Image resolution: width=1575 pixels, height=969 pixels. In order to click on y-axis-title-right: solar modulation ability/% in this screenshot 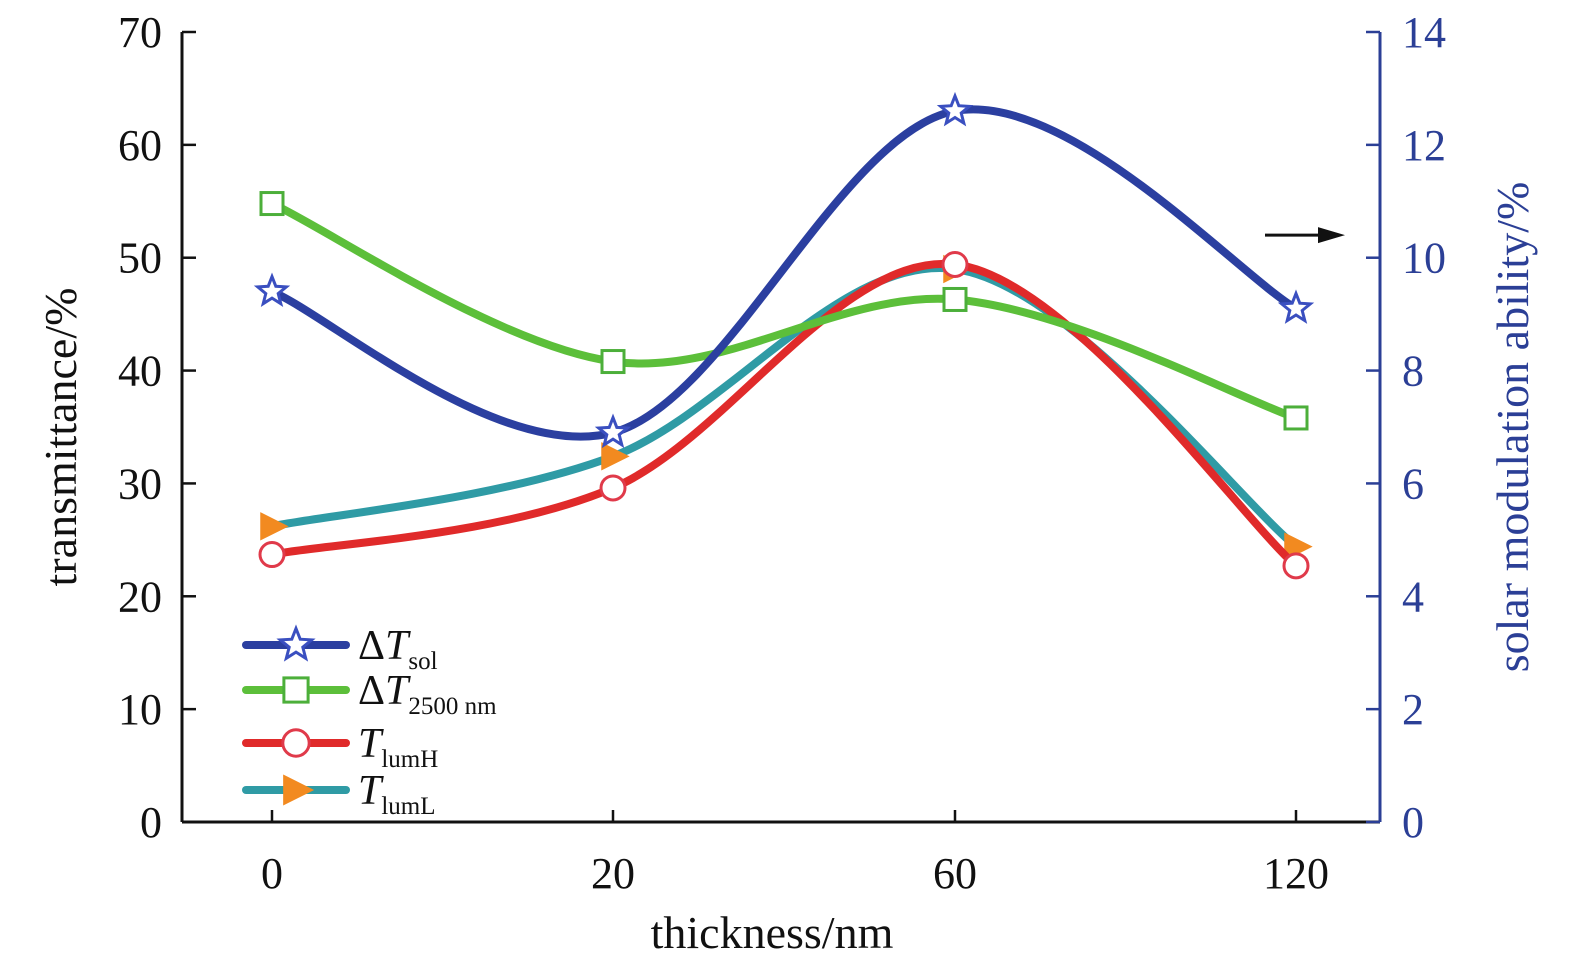, I will do `click(1512, 427)`.